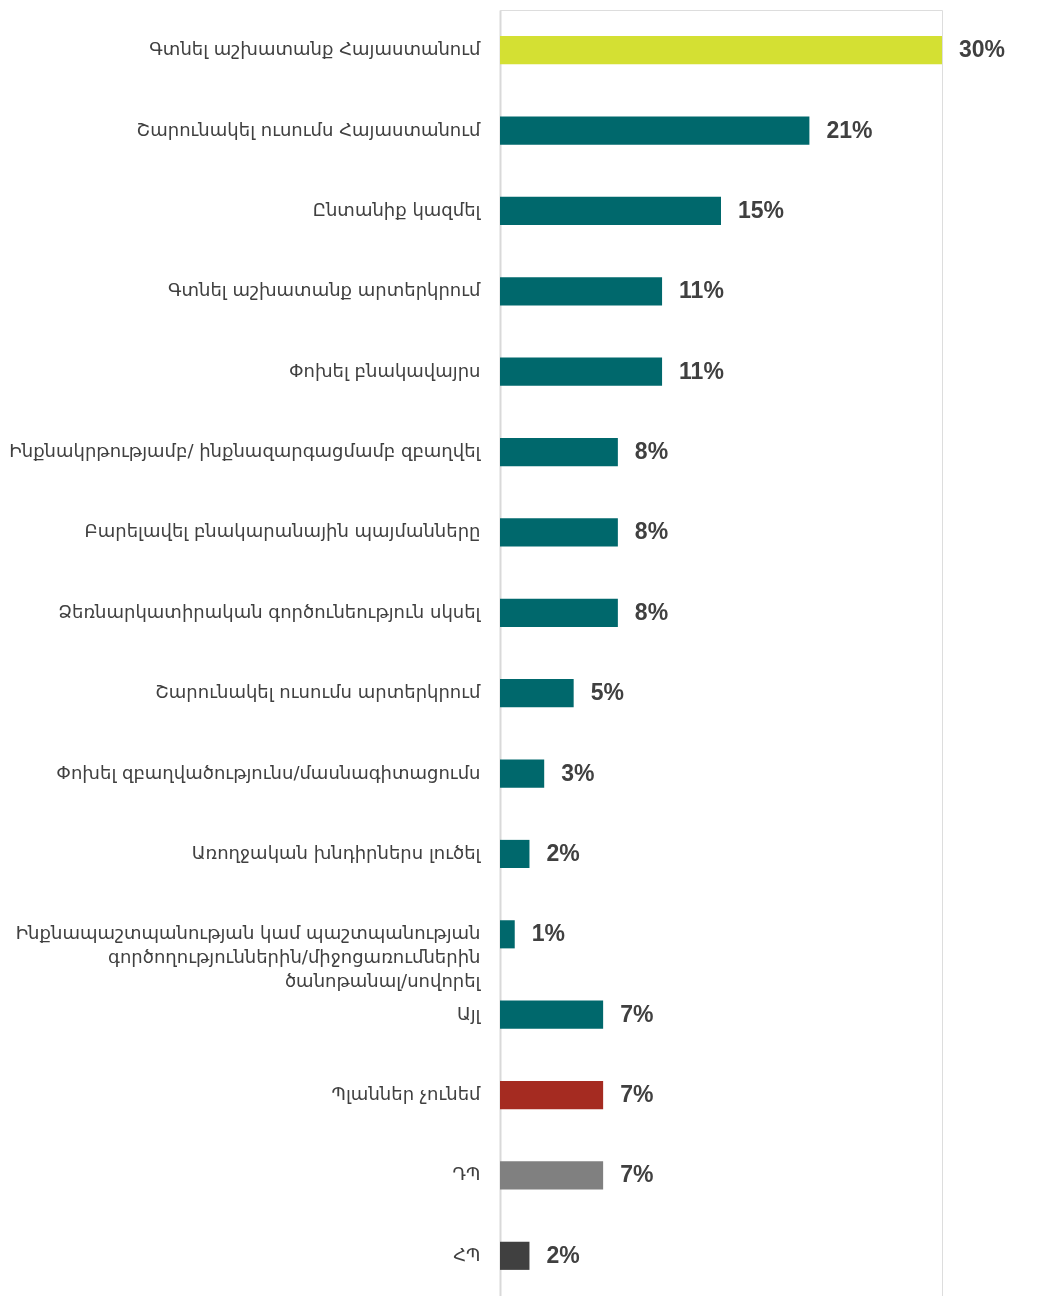  What do you see at coordinates (982, 49) in the screenshot?
I see `data-label: 30%` at bounding box center [982, 49].